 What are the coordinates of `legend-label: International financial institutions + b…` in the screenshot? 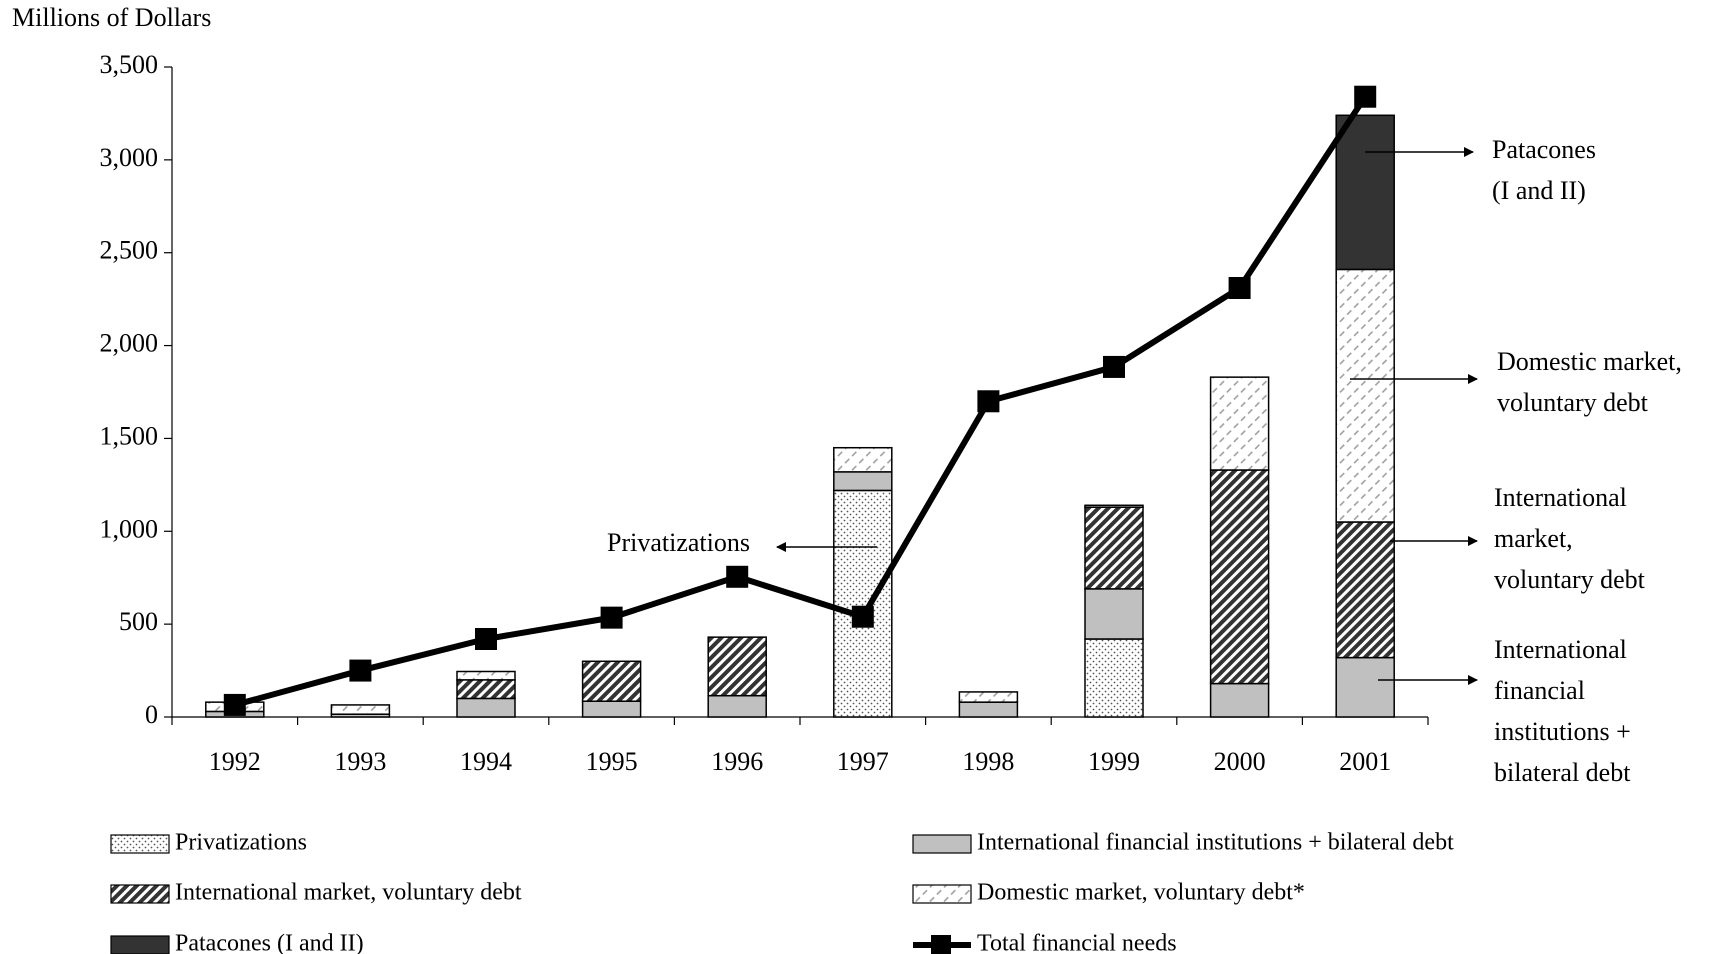 It's located at (1215, 843).